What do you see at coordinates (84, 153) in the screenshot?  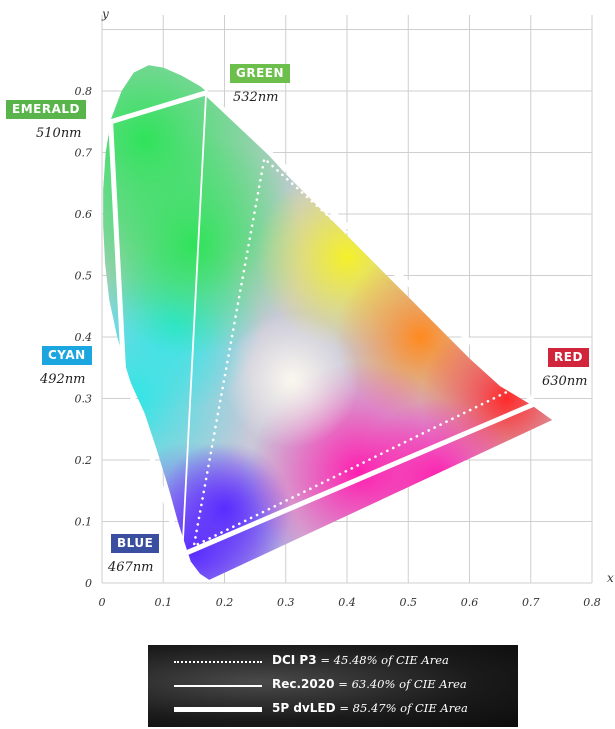 I see `y-tick-label: 0.7` at bounding box center [84, 153].